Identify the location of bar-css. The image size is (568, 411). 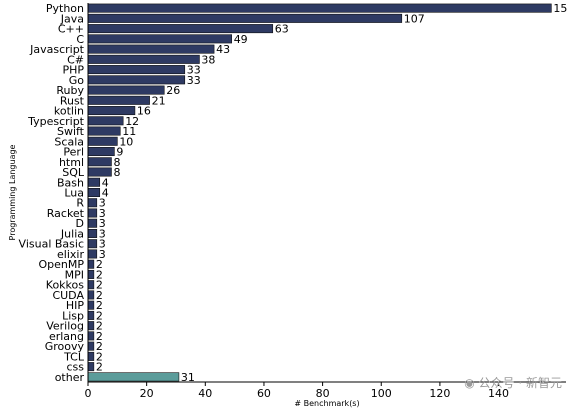
(91, 367).